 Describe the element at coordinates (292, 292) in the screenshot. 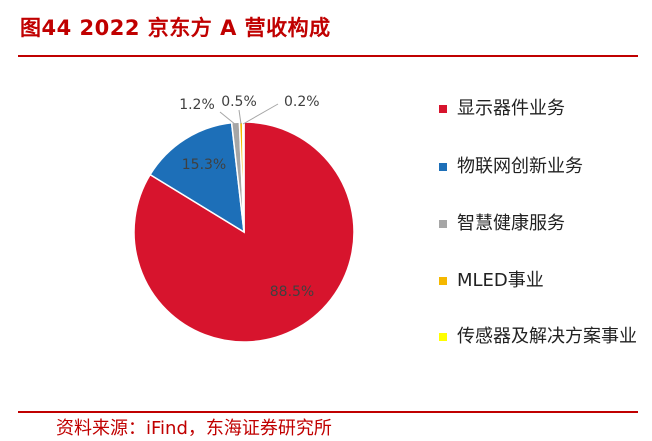

I see `data-label-display: 88.5%` at that location.